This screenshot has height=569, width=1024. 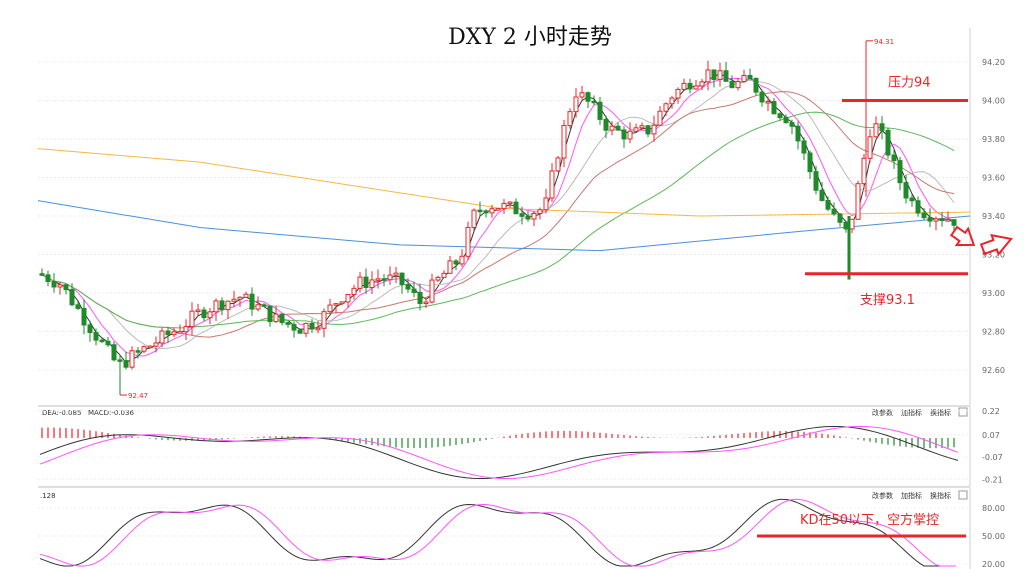 I want to click on macd-tick-label: -0.21, so click(x=992, y=480).